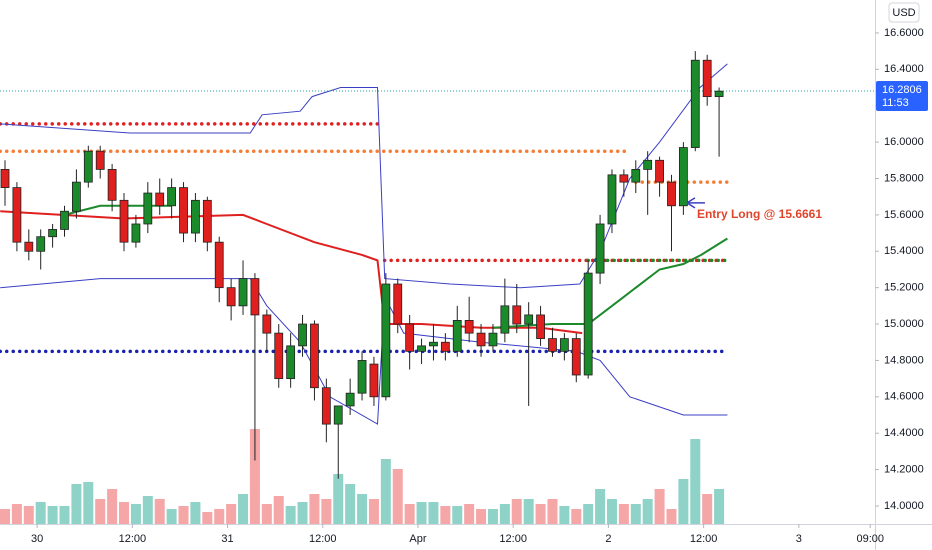  Describe the element at coordinates (904, 324) in the screenshot. I see `y-tick-label: 15.0000` at that location.